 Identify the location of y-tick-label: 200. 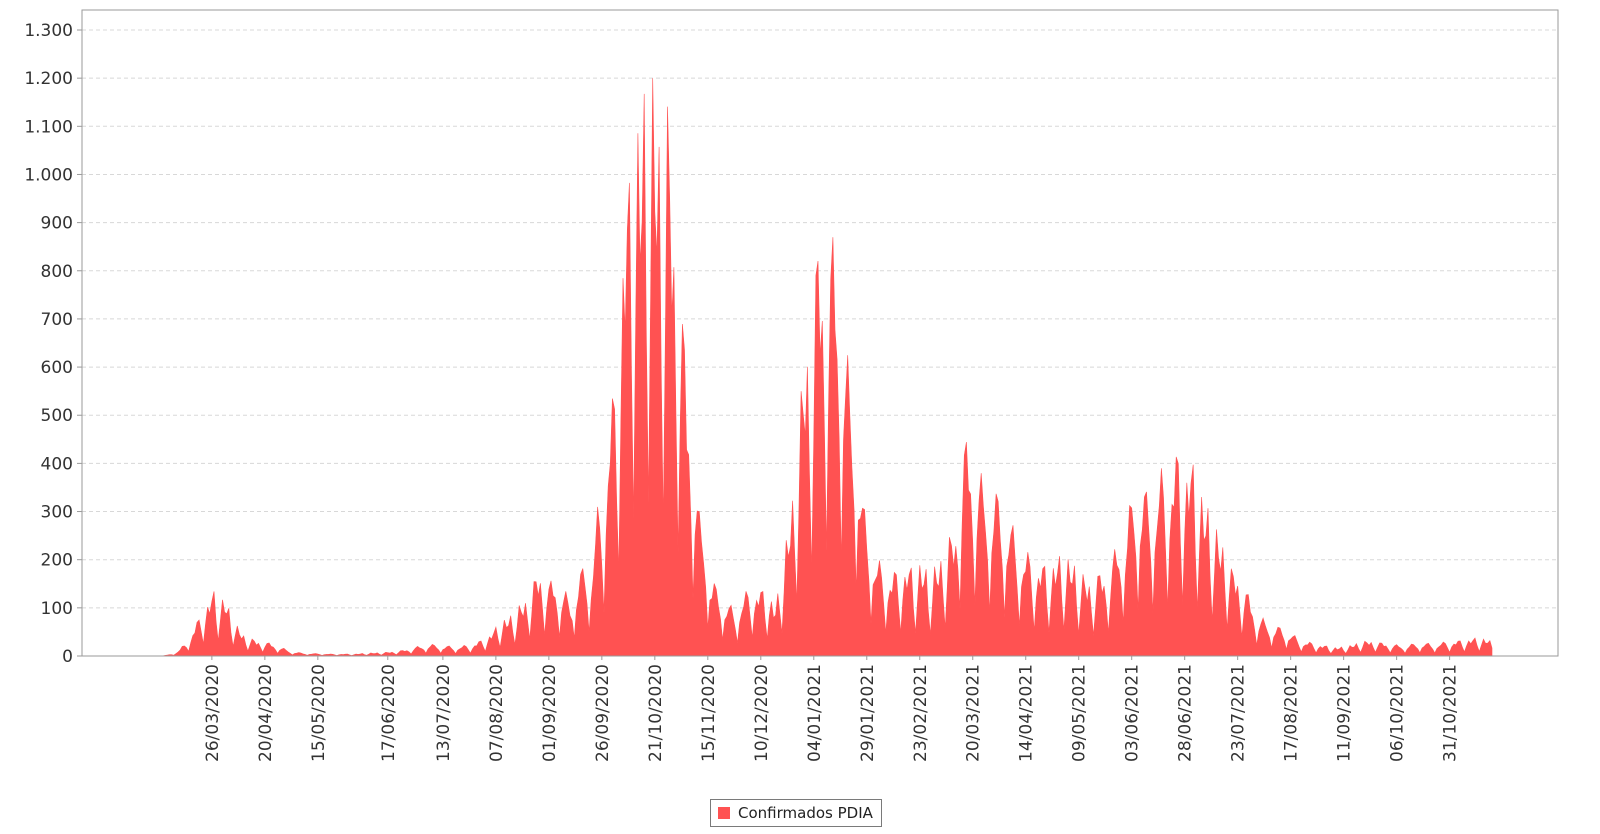
(57, 561).